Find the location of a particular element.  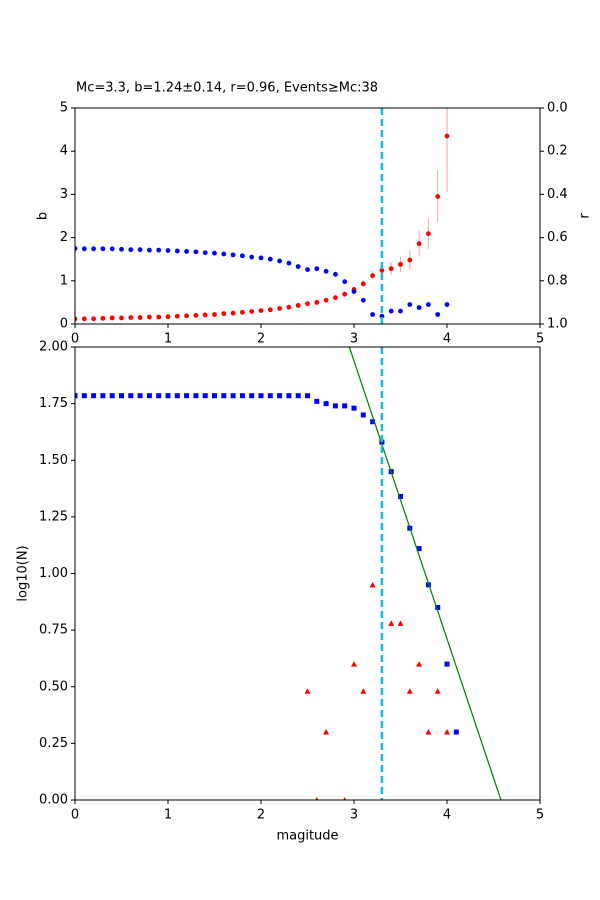

plot-area is located at coordinates (262, 215).